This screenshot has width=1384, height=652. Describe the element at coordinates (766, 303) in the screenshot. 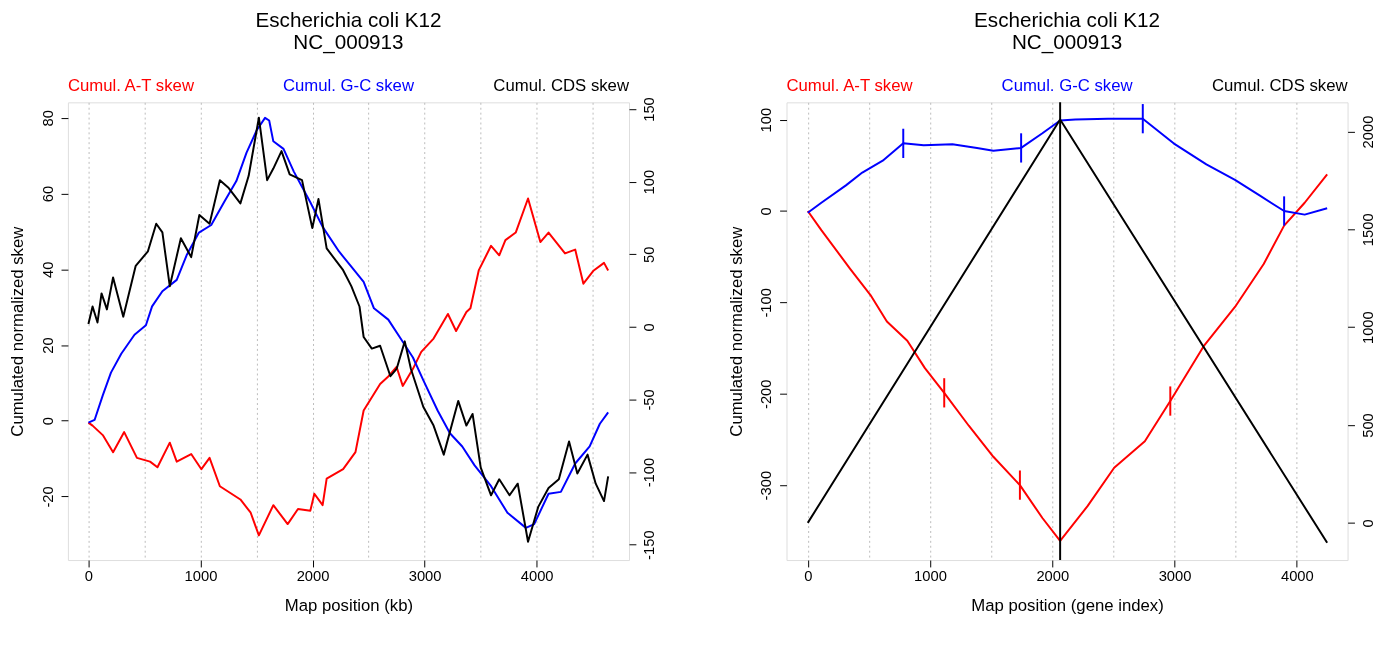

I see `y-tick-label: -100` at that location.